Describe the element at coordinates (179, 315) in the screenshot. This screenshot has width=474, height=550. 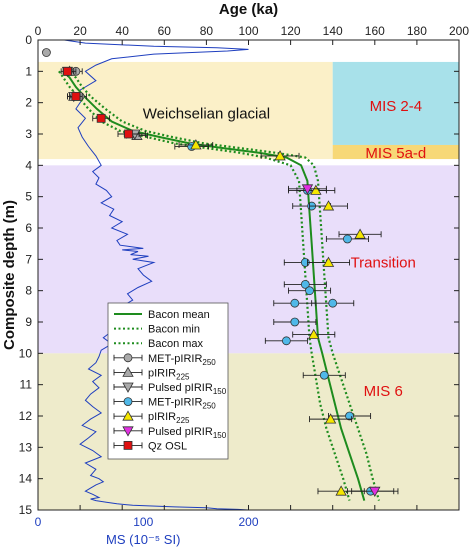
I see `legend-label-bacon-mean: Bacon mean` at that location.